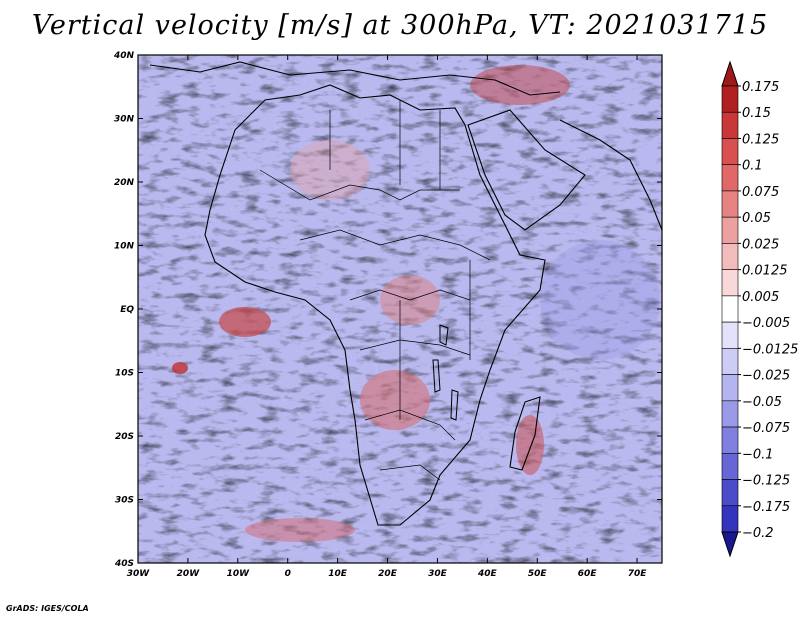  I want to click on colorbar-label: −0.025, so click(766, 376).